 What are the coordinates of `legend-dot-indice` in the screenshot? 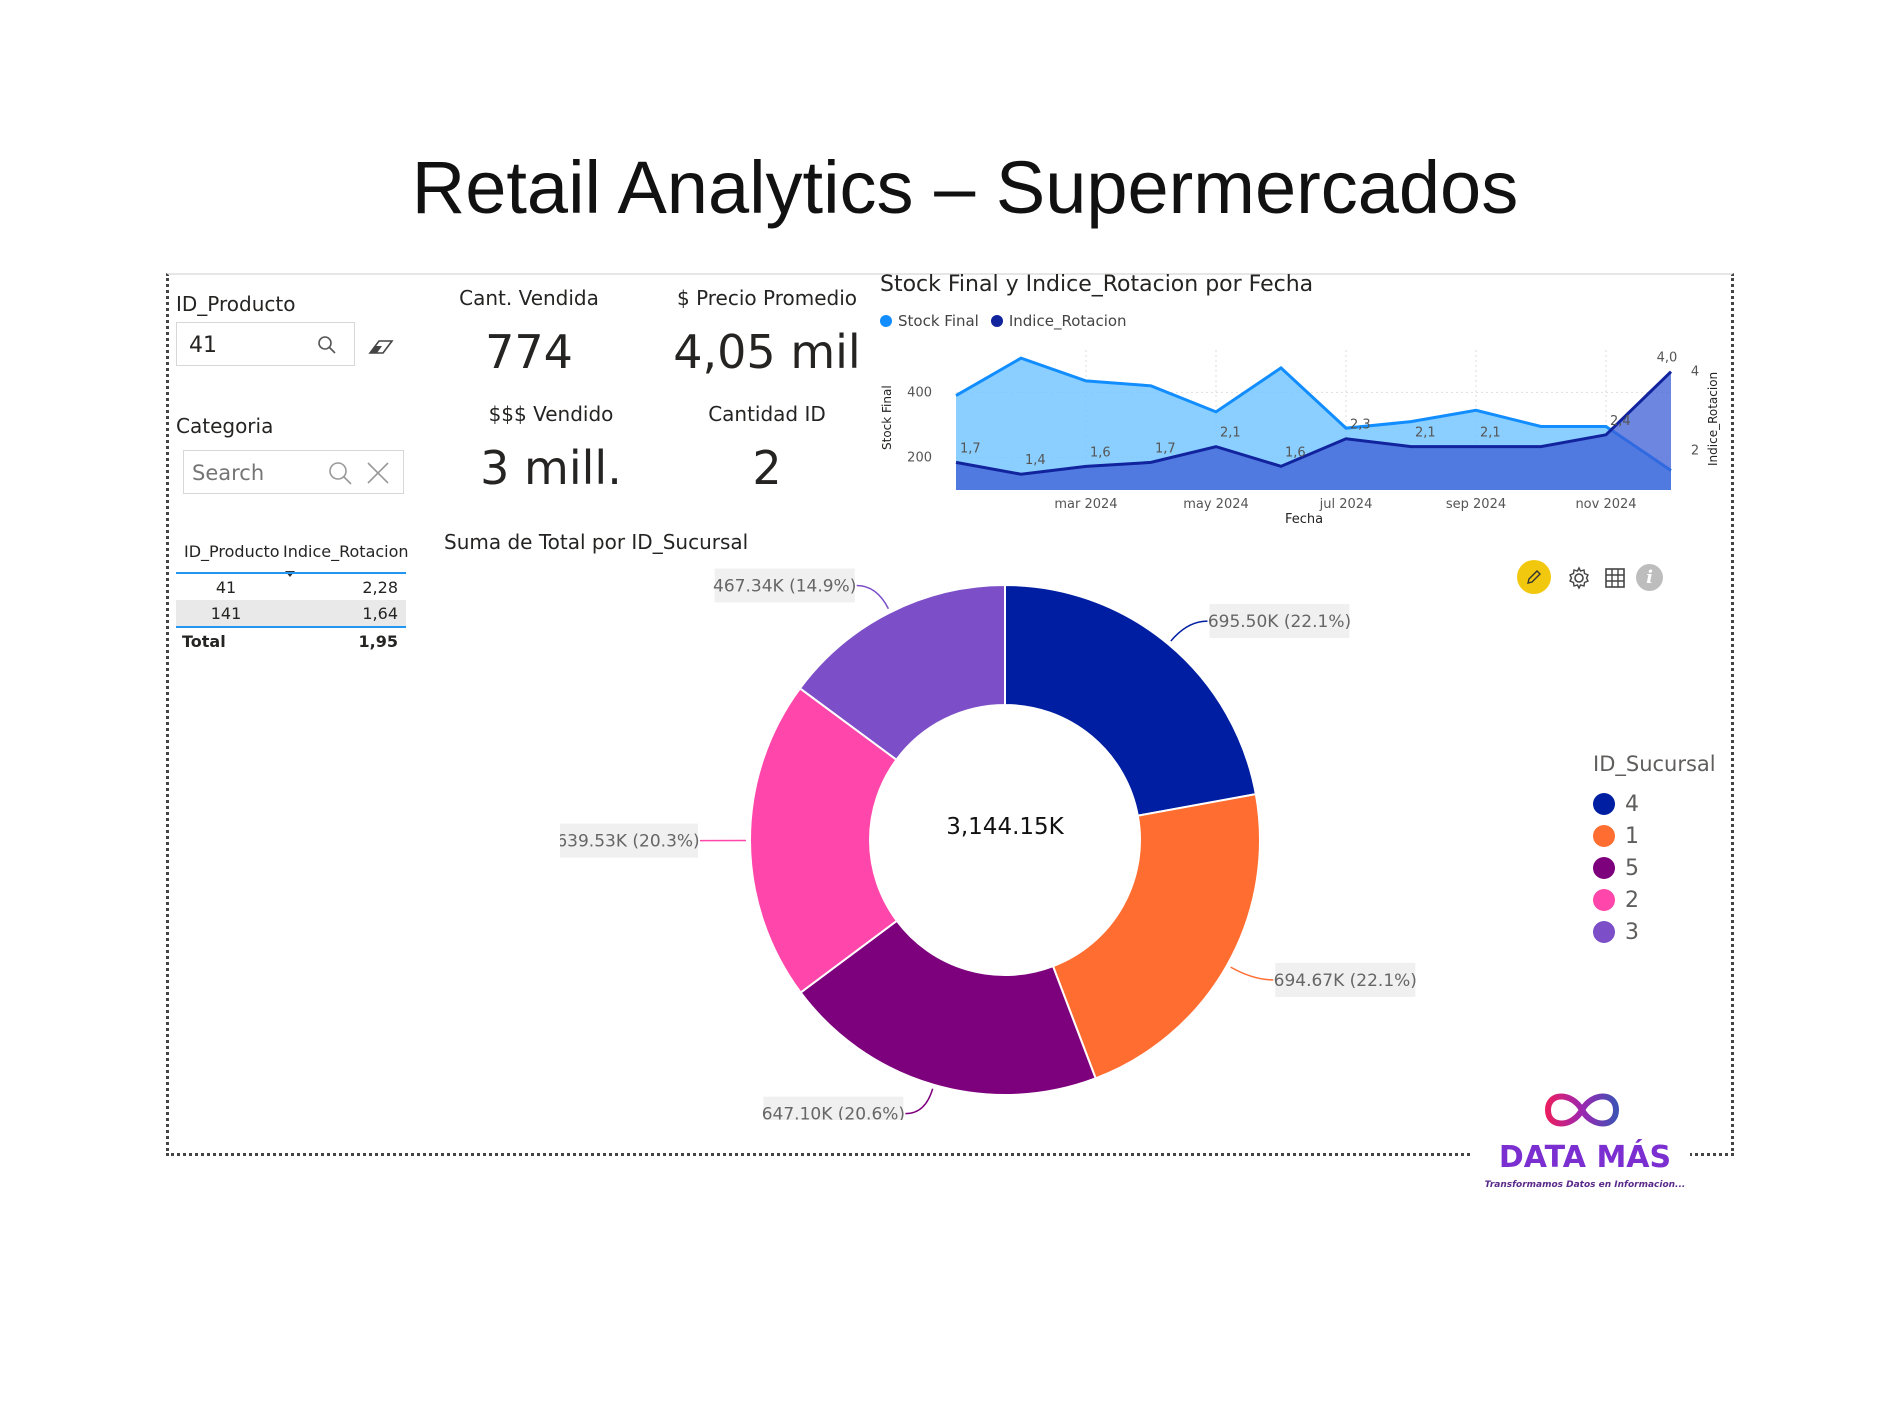 It's located at (996, 321).